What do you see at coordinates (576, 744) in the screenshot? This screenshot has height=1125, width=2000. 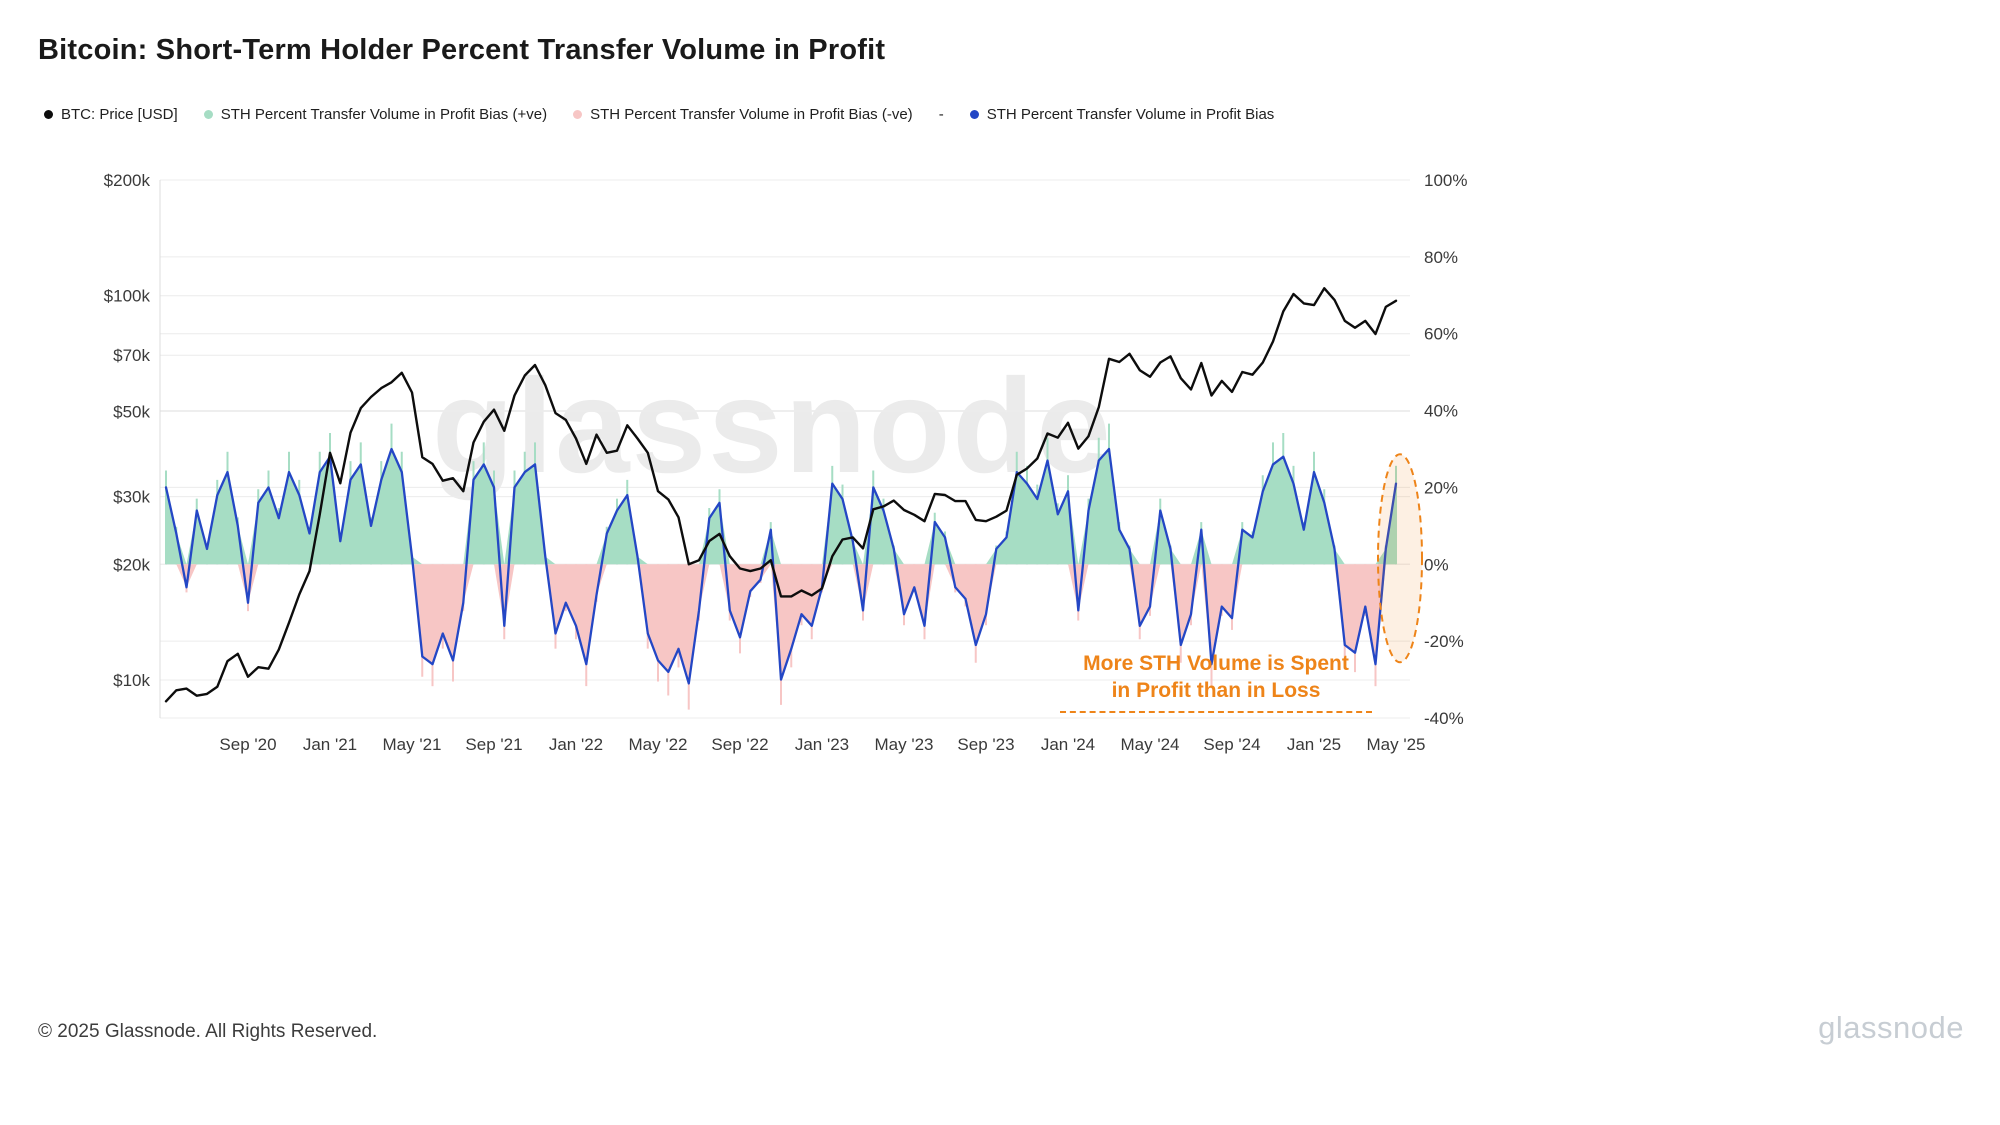 I see `x-tick-label: Jan '22` at bounding box center [576, 744].